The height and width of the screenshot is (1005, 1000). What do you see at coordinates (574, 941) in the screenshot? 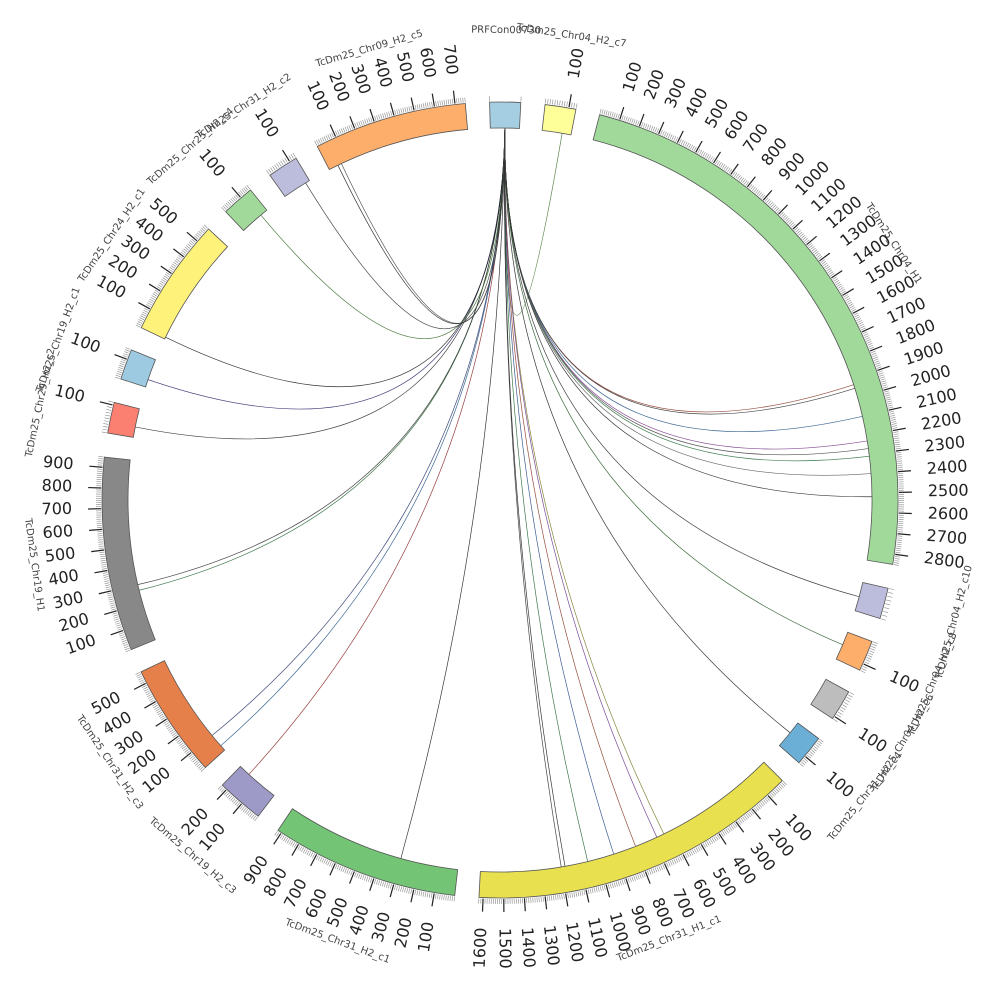
I see `tick-label: 1200` at bounding box center [574, 941].